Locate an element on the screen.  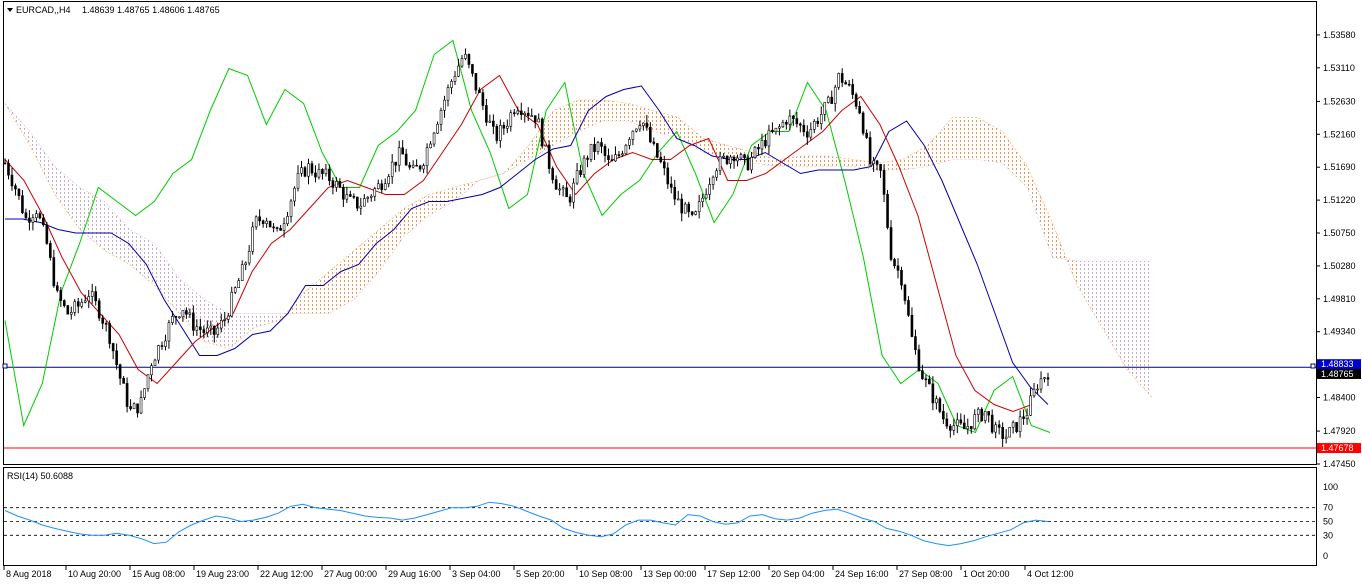
price-tick-label: 1.47450 is located at coordinates (1339, 464).